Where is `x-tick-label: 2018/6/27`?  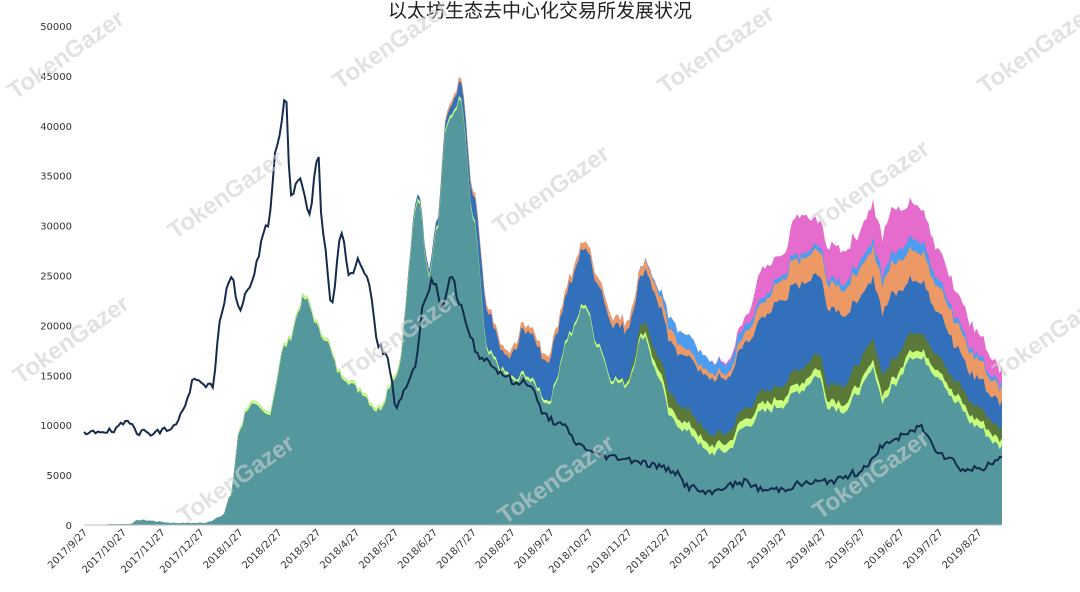
x-tick-label: 2018/6/27 is located at coordinates (418, 549).